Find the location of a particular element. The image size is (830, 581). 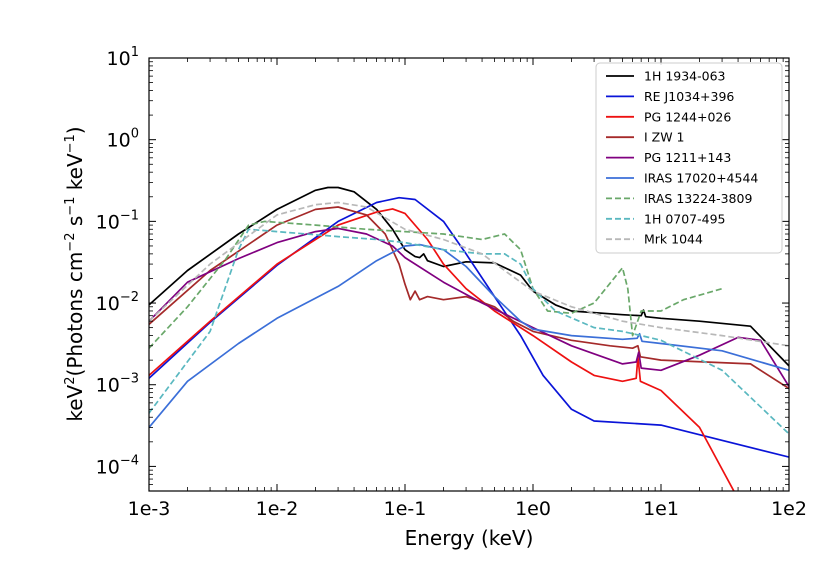

legend-label-pg-1244-026: PG 1244+026 is located at coordinates (687, 116).